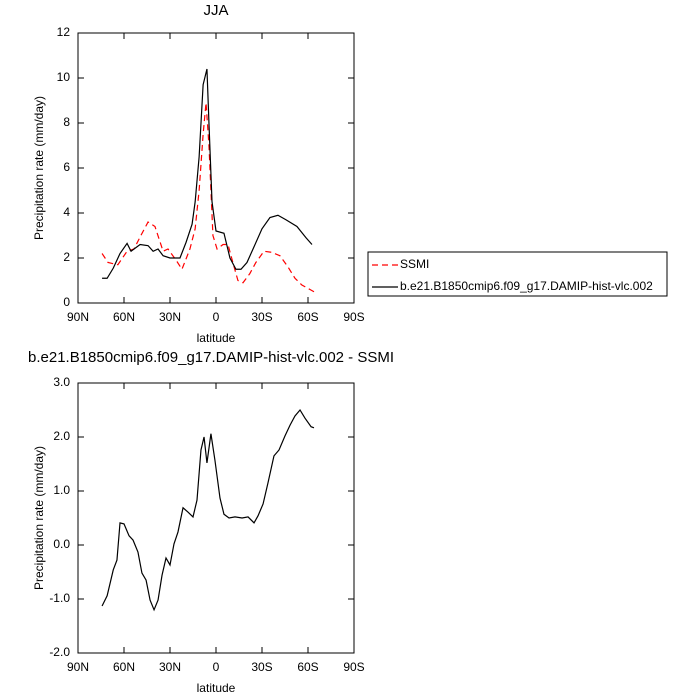 The width and height of the screenshot is (700, 700). What do you see at coordinates (59, 652) in the screenshot?
I see `y-tick-label: -2.0` at bounding box center [59, 652].